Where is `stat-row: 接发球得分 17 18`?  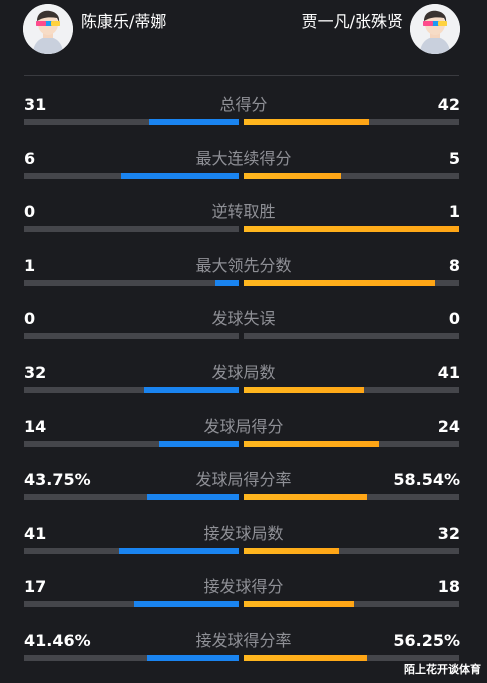 stat-row: 接发球得分 17 18 is located at coordinates (243, 597).